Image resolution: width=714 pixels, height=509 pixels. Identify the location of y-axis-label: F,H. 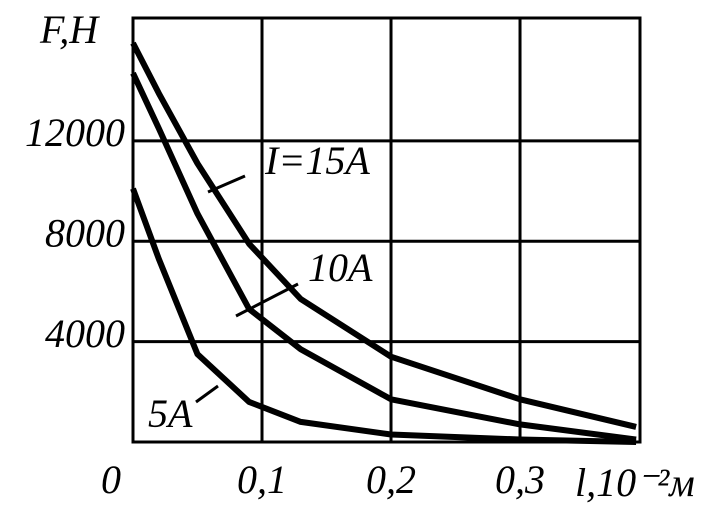
(69, 29).